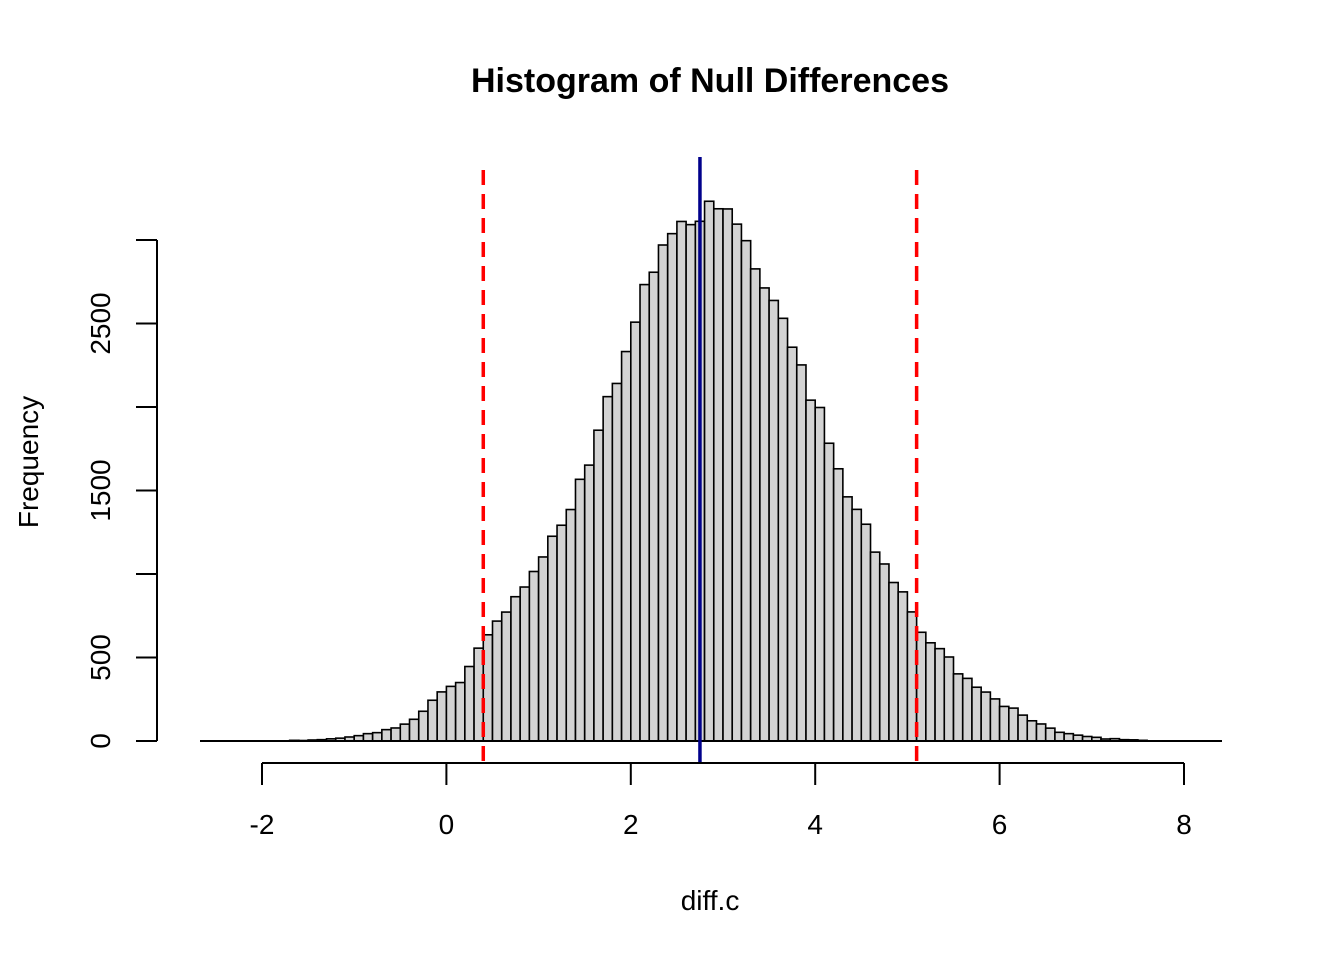 This screenshot has width=1344, height=960. Describe the element at coordinates (631, 824) in the screenshot. I see `x-tick-label: 2` at that location.